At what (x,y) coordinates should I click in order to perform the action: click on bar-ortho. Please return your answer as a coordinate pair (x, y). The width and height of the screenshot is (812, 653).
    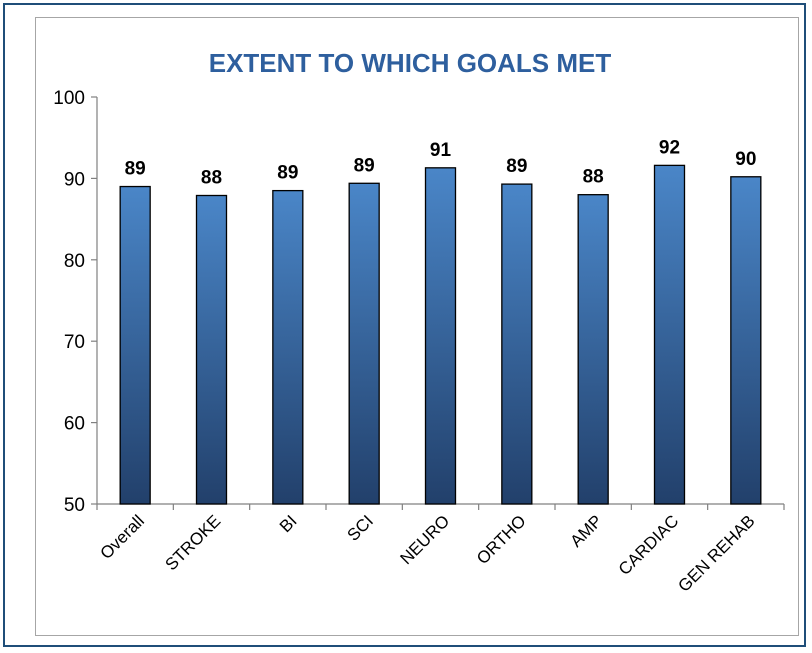
    Looking at the image, I should click on (517, 344).